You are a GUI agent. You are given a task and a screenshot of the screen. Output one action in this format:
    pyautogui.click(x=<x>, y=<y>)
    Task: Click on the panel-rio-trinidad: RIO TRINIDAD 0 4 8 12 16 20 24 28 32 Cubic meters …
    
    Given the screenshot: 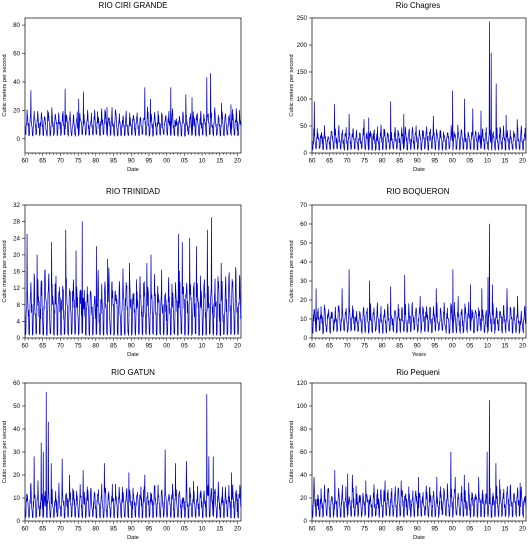 What is the action you would take?
    pyautogui.click(x=121, y=272)
    